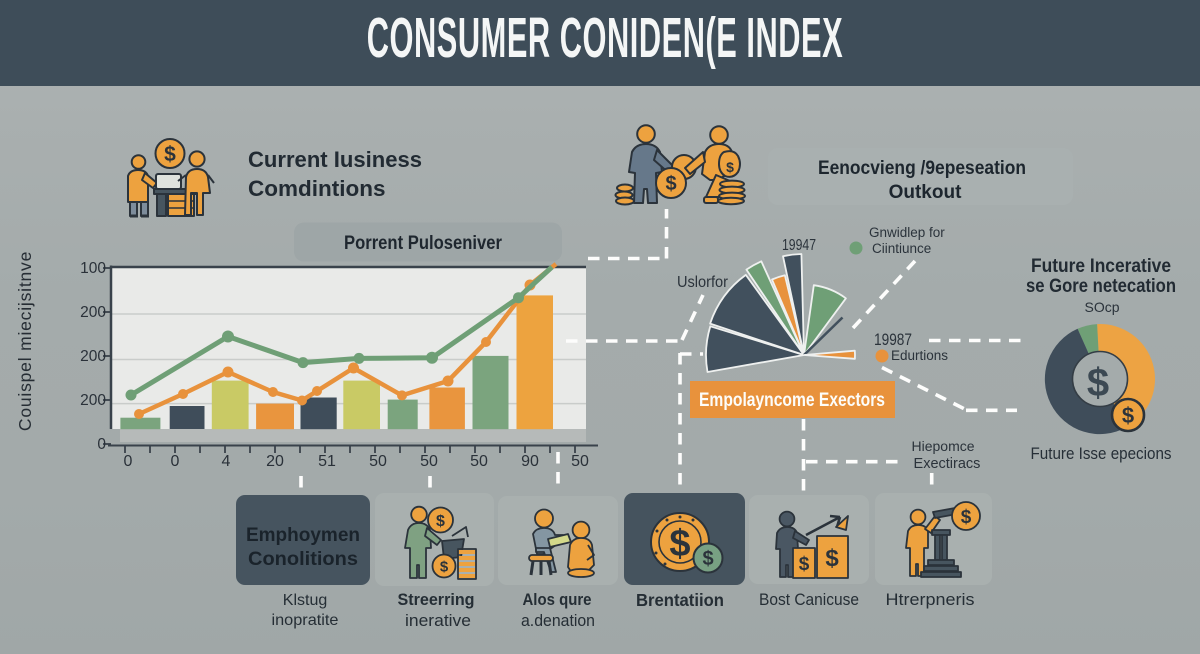 Image resolution: width=1200 pixels, height=654 pixels. What do you see at coordinates (316, 188) in the screenshot?
I see `svg-text: Comdintions` at bounding box center [316, 188].